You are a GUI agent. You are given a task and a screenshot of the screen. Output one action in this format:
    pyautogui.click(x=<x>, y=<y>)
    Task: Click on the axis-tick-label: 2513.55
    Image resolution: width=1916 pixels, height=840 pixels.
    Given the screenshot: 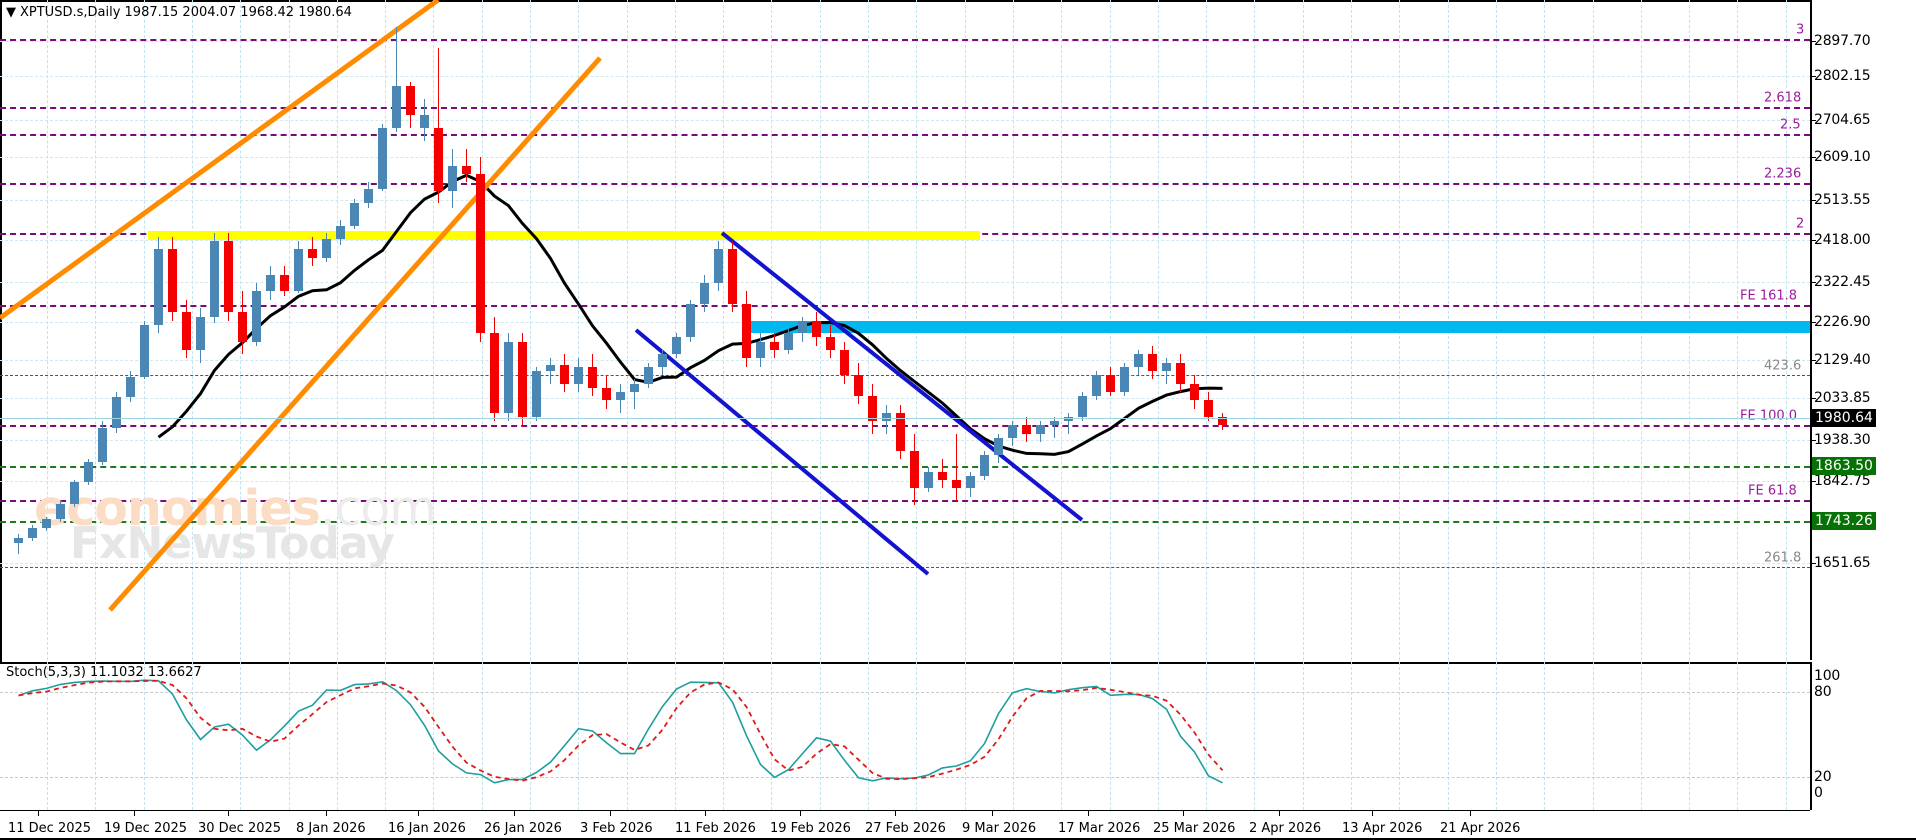 What is the action you would take?
    pyautogui.click(x=1842, y=200)
    